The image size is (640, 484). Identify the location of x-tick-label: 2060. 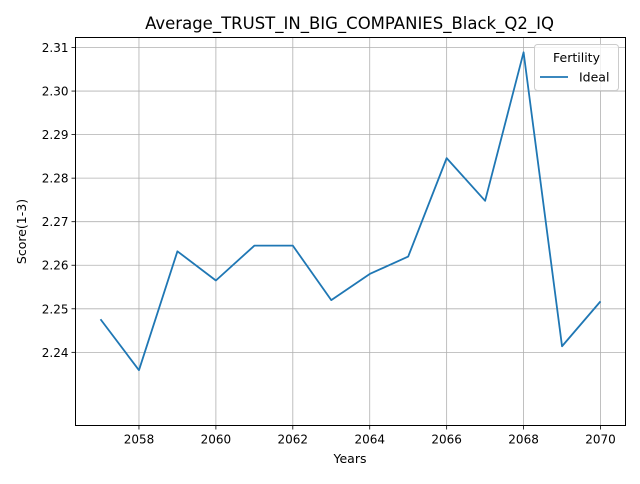
(216, 440).